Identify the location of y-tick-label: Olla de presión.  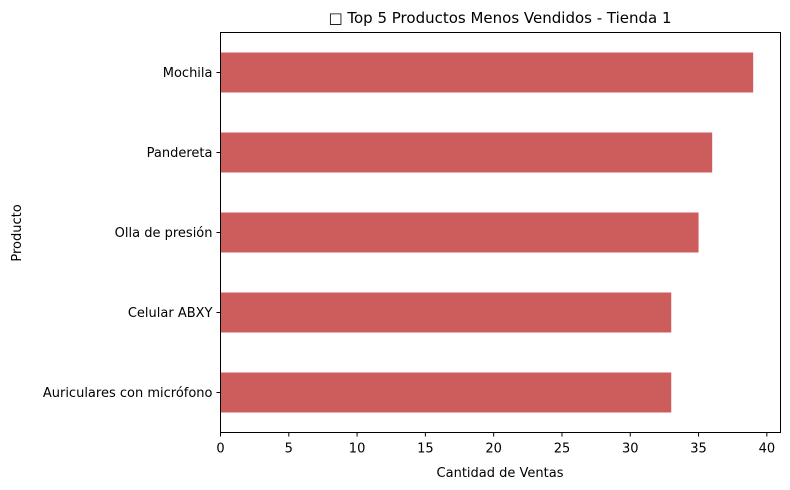
(164, 233).